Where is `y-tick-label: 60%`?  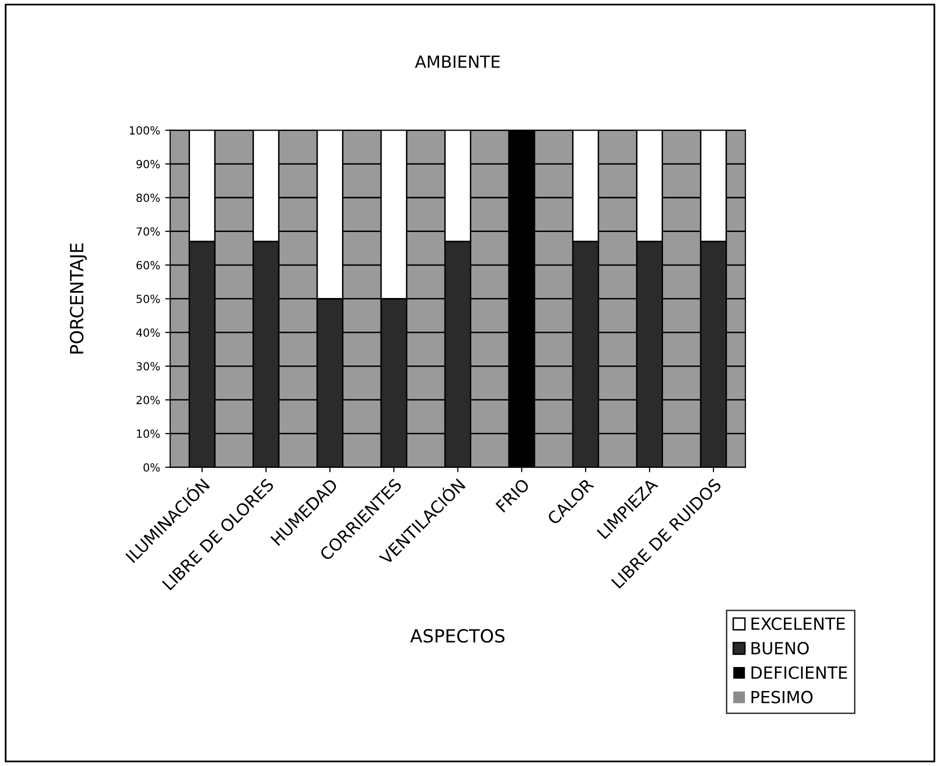 y-tick-label: 60% is located at coordinates (148, 265).